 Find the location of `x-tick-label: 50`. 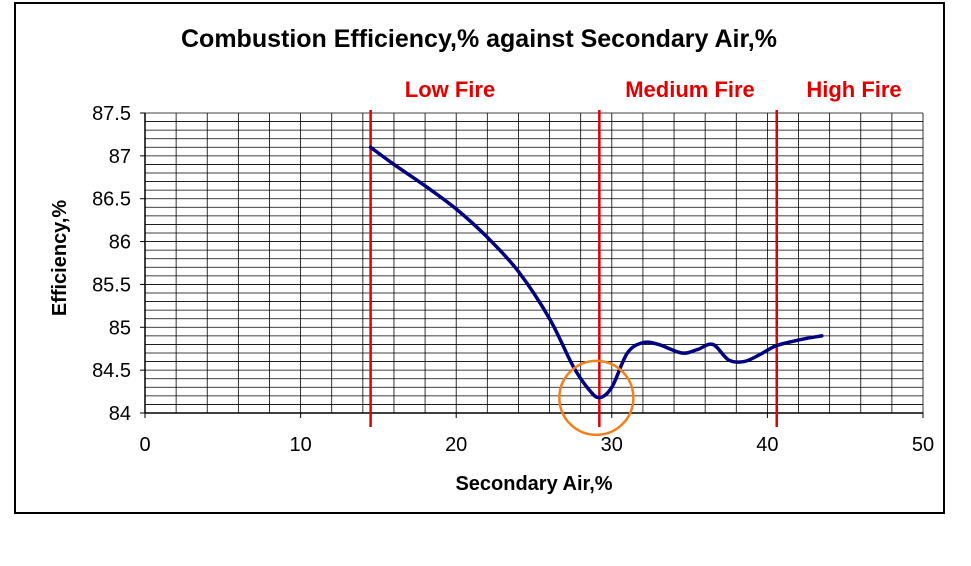

x-tick-label: 50 is located at coordinates (923, 445).